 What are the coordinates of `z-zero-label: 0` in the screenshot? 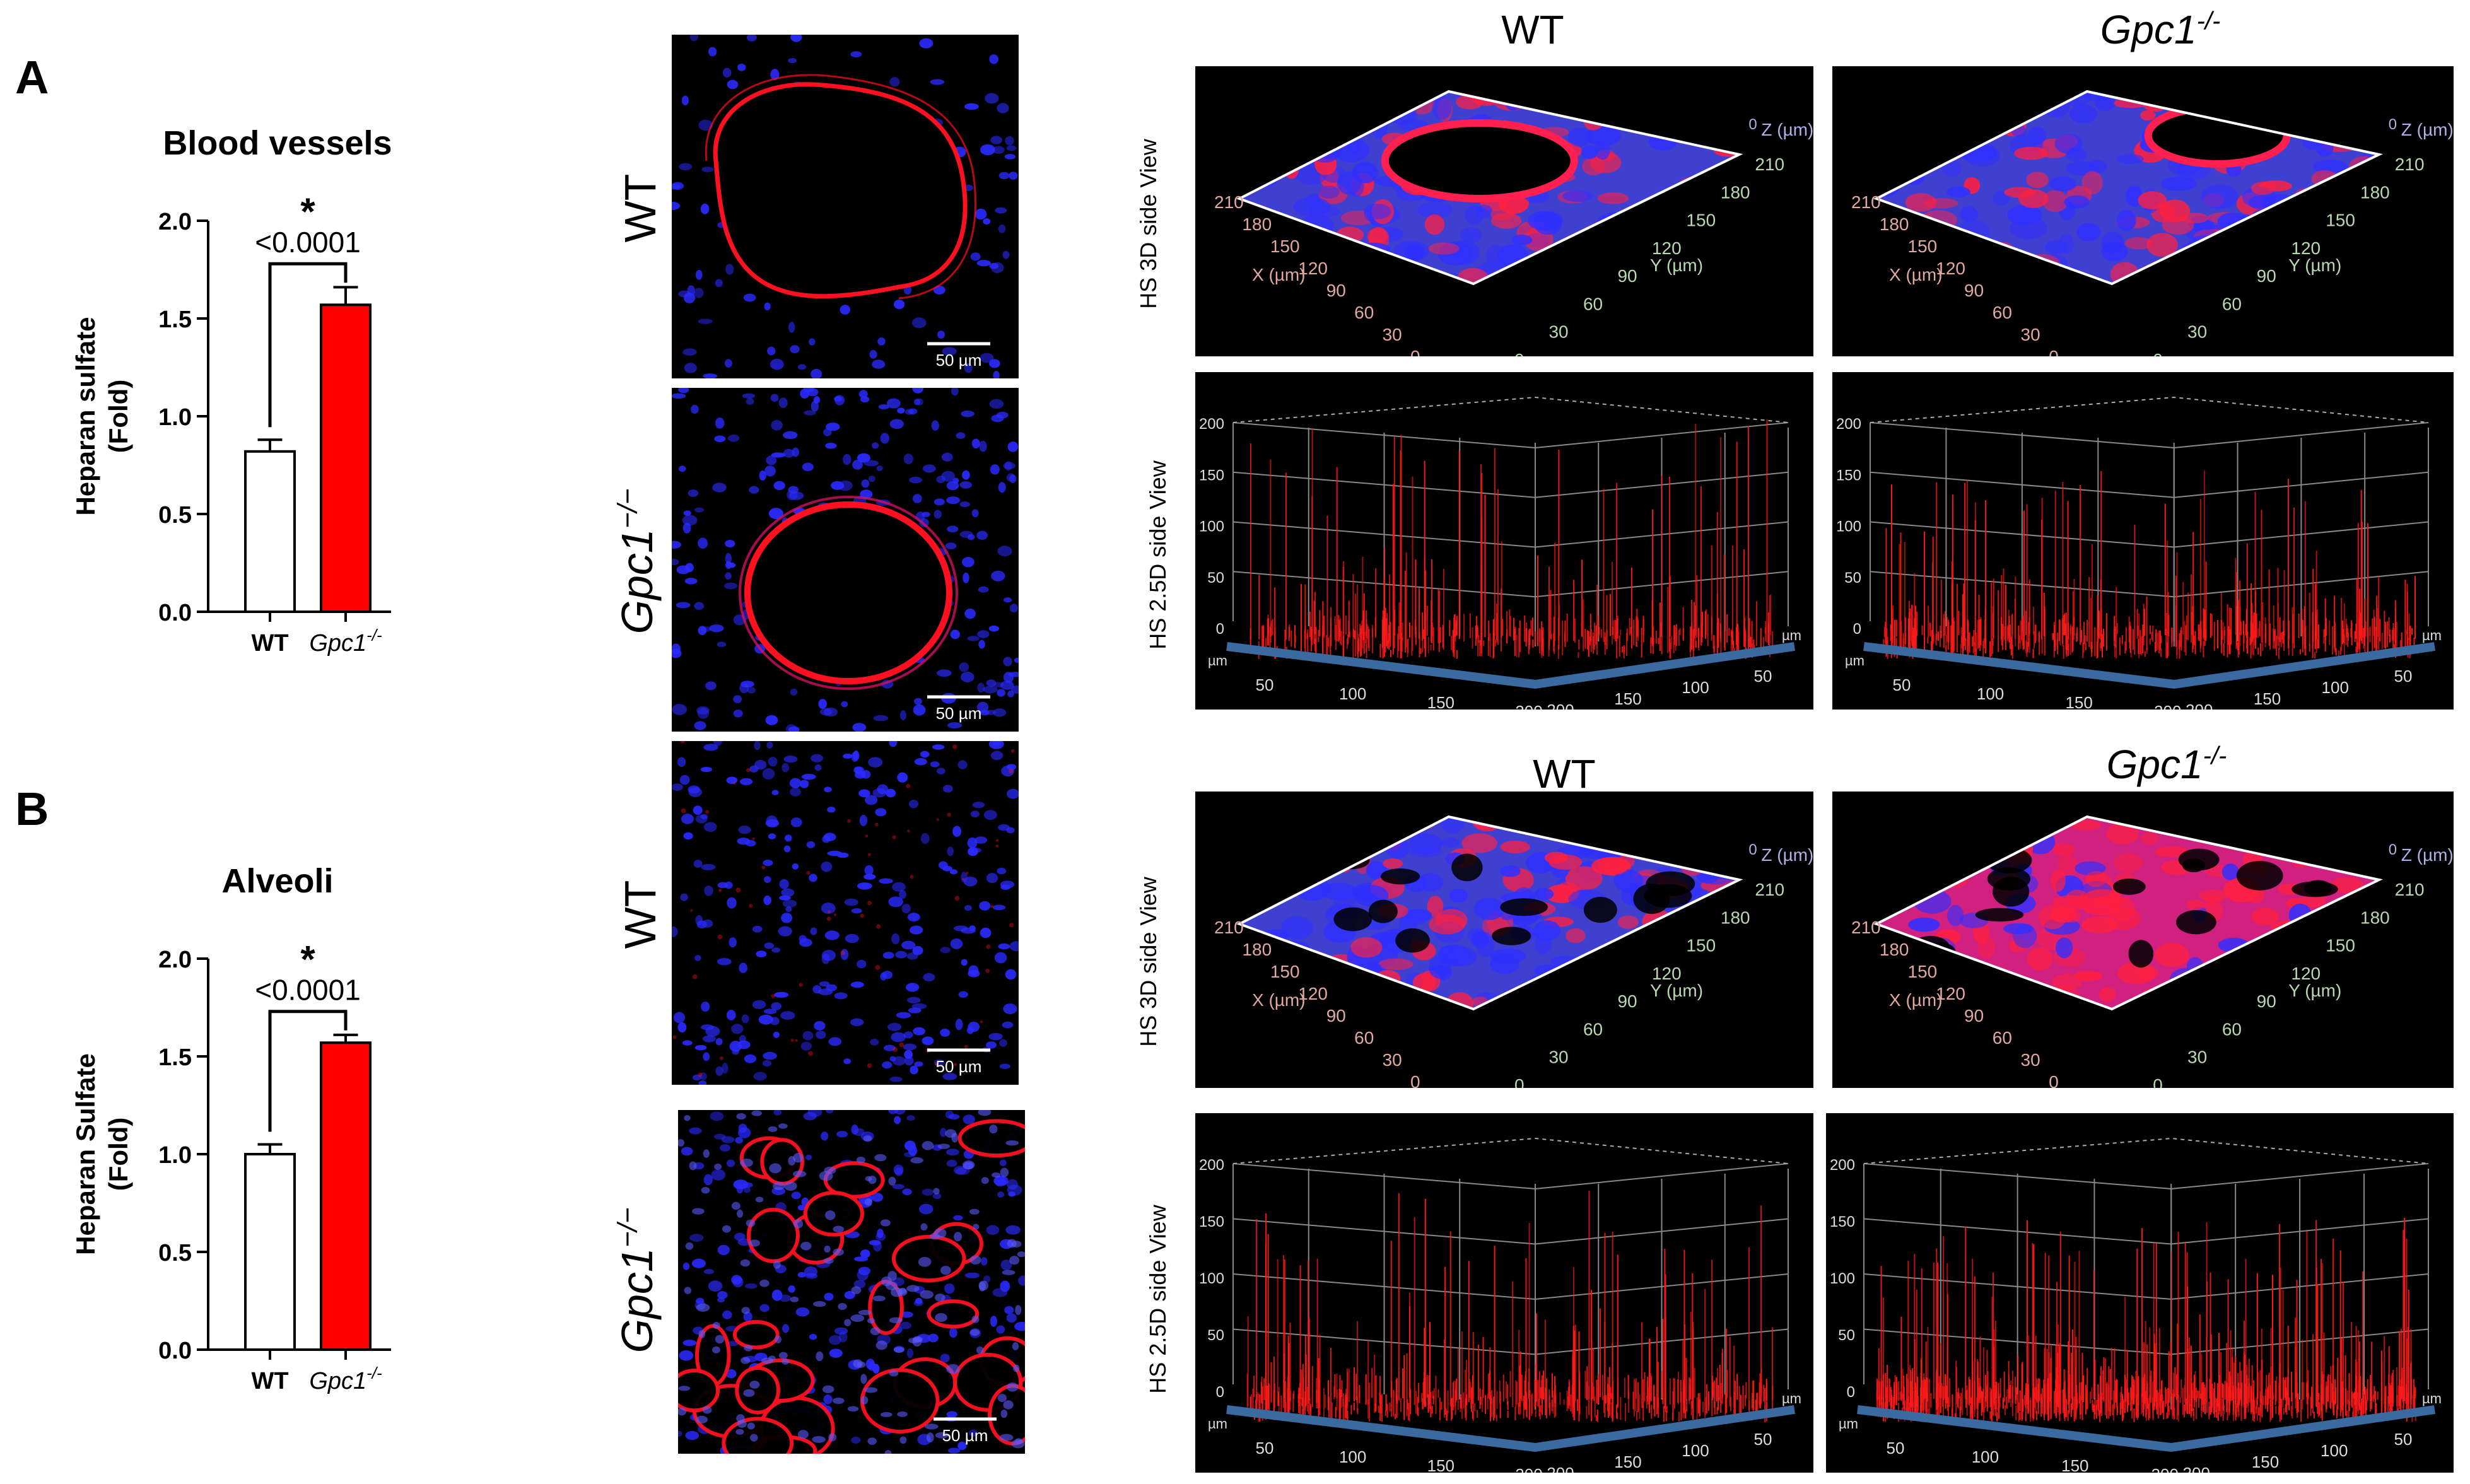 It's located at (1752, 849).